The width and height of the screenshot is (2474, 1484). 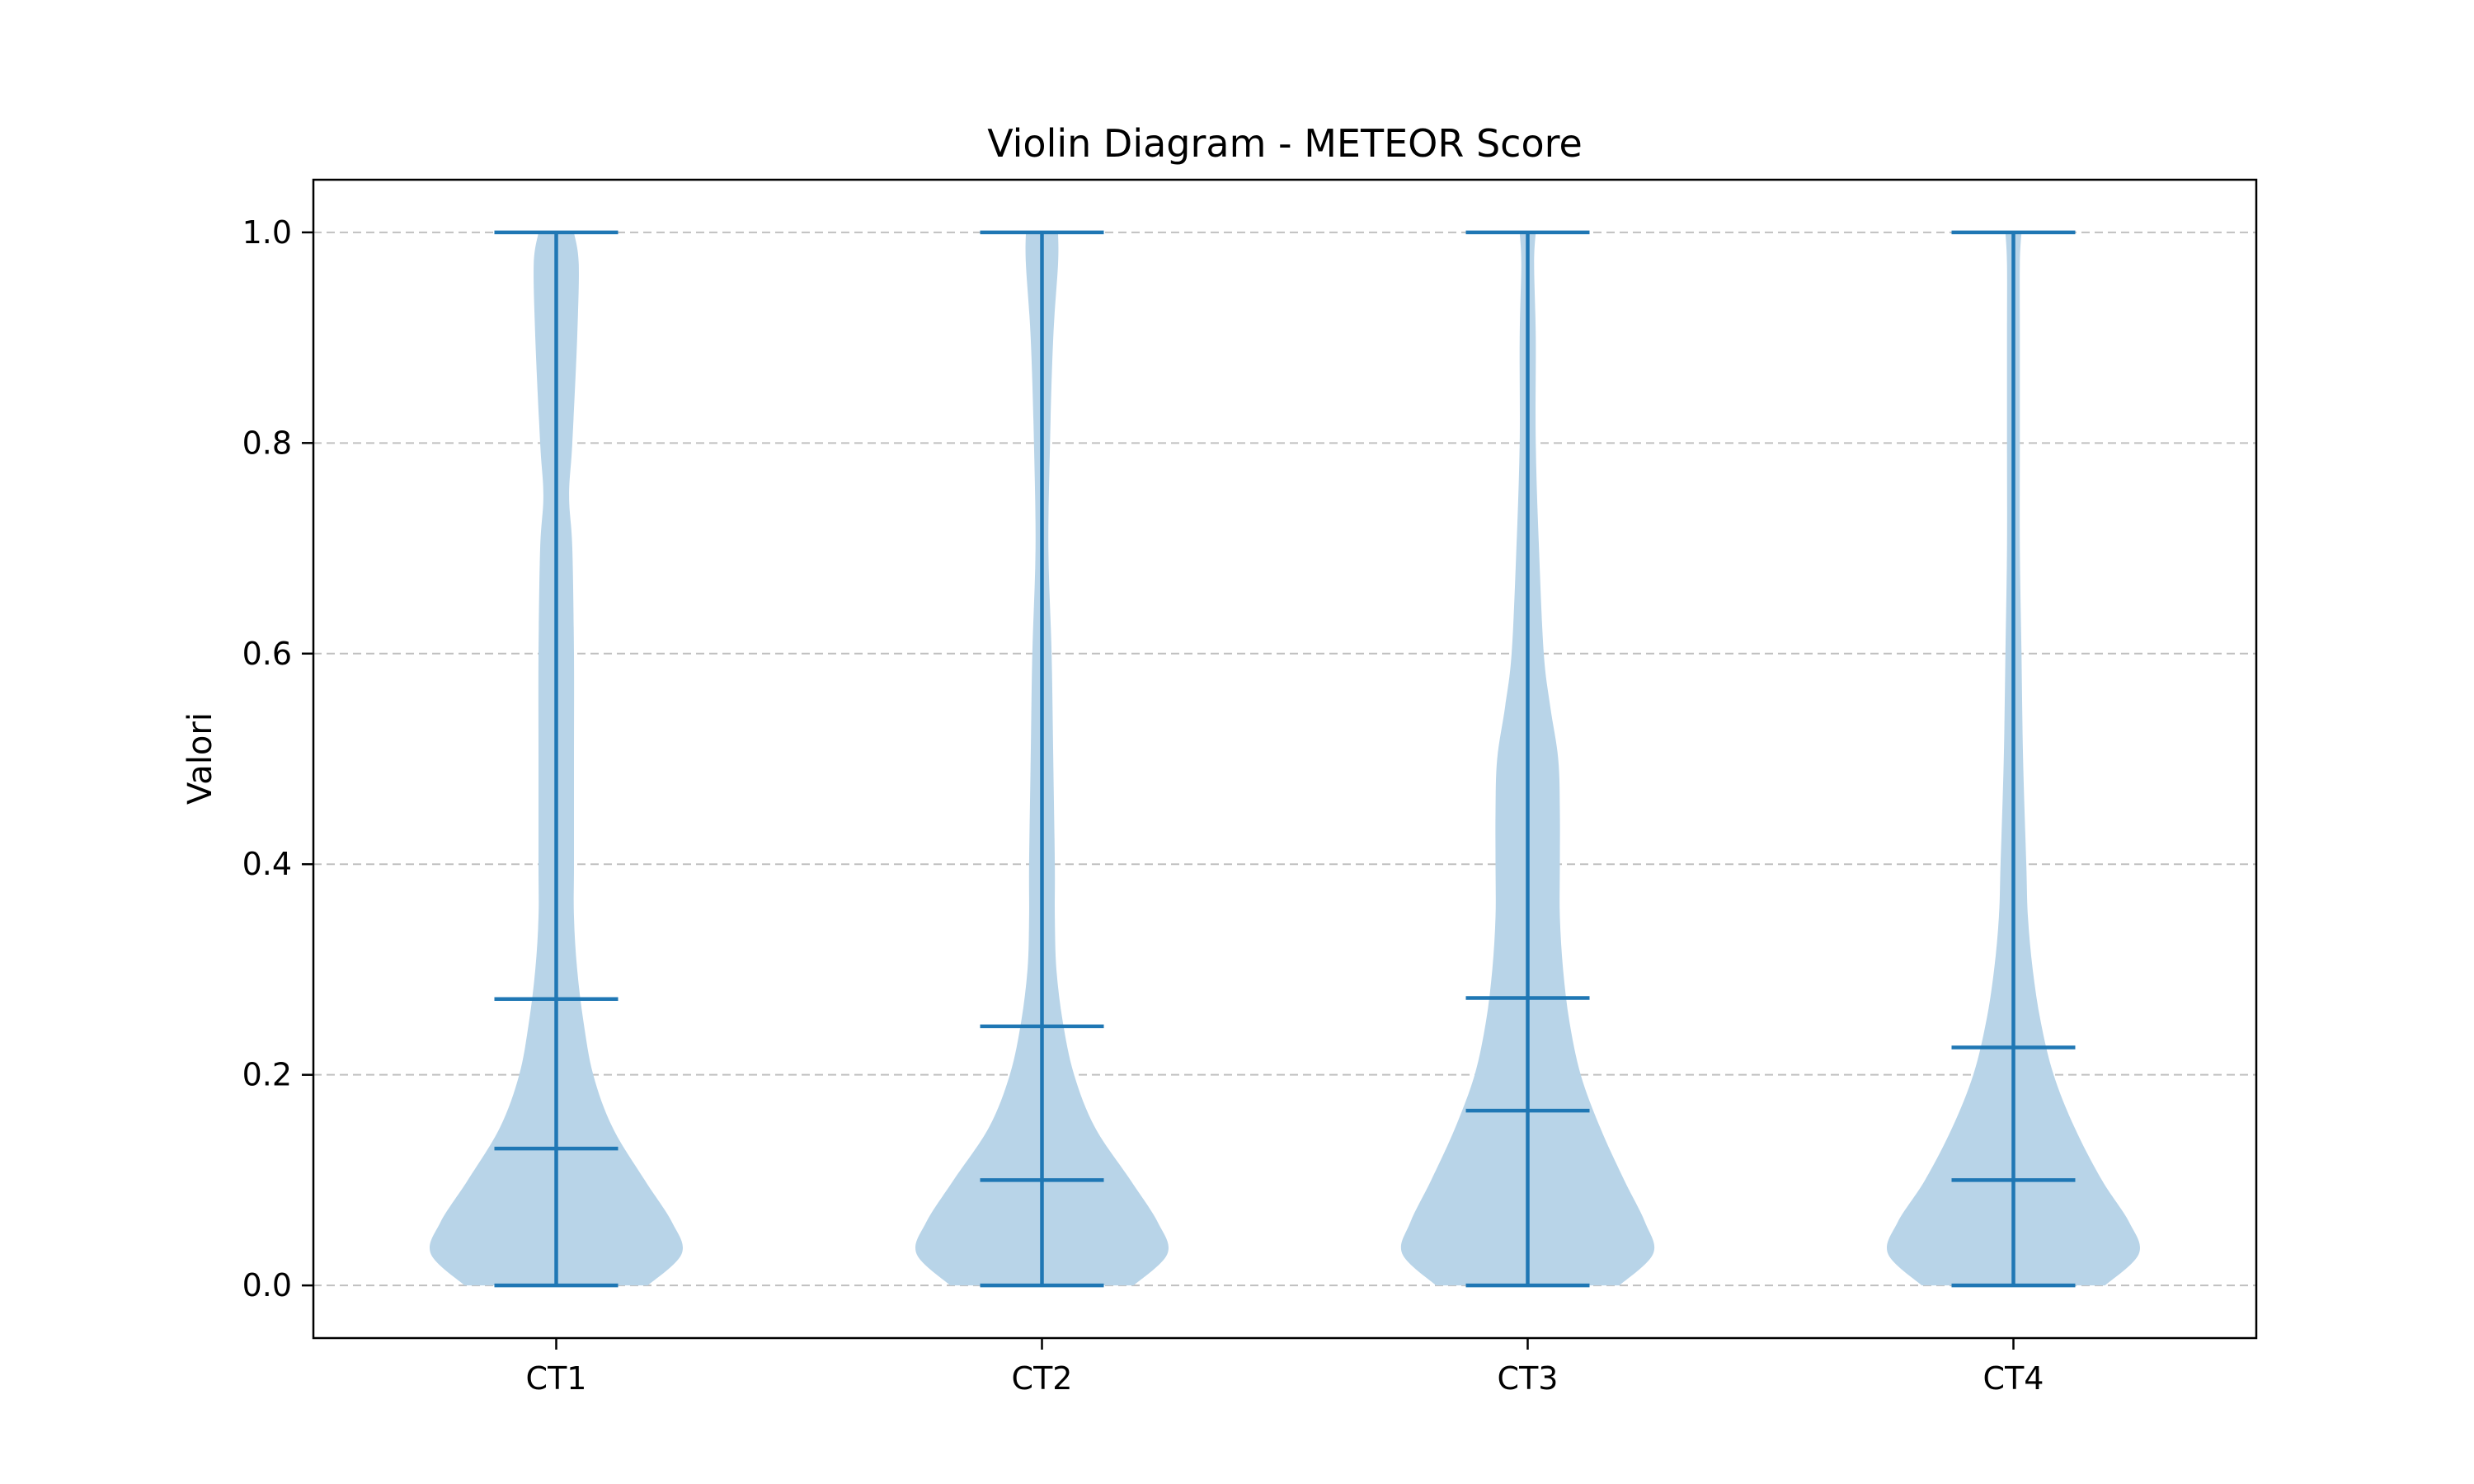 I want to click on x-tick-label: CT2, so click(x=1042, y=1378).